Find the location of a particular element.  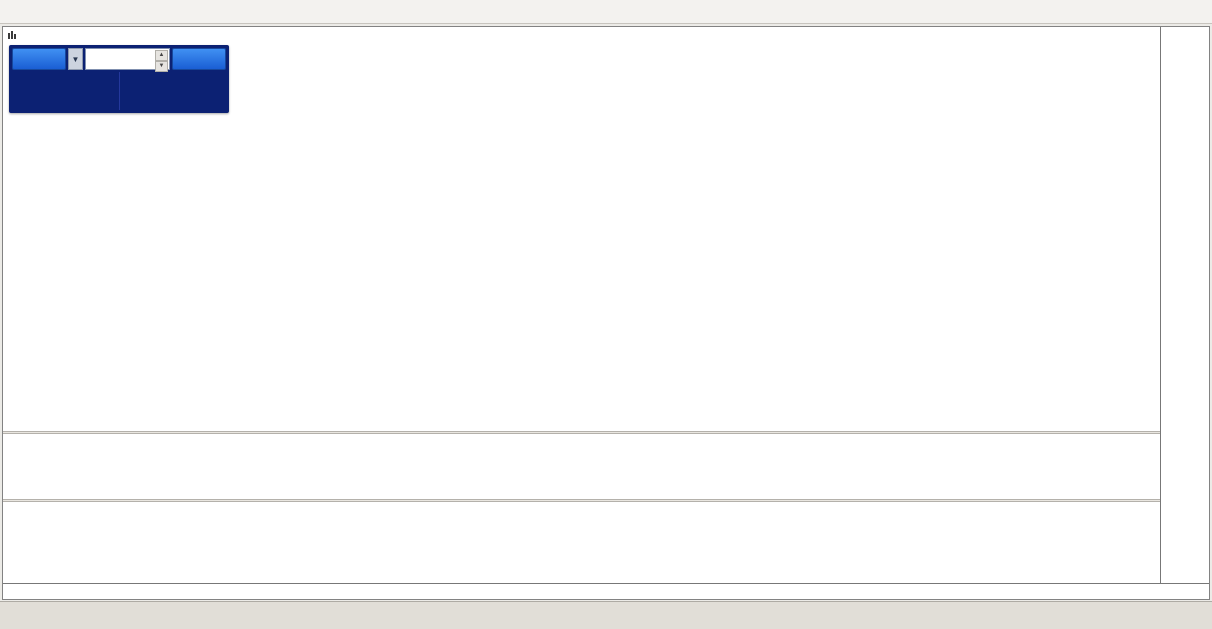

buy-button is located at coordinates (199, 59).